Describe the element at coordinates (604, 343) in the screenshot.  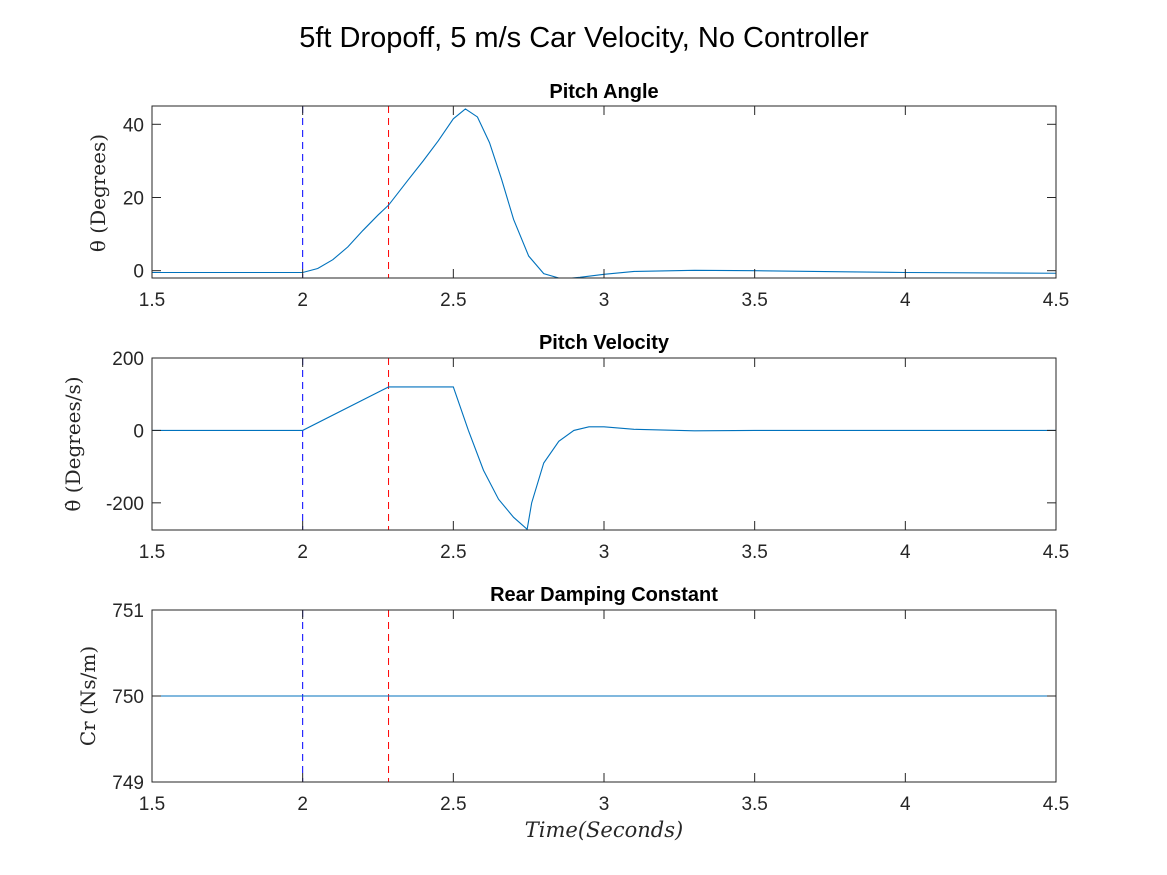
I see `subplot-title: Pitch Velocity` at that location.